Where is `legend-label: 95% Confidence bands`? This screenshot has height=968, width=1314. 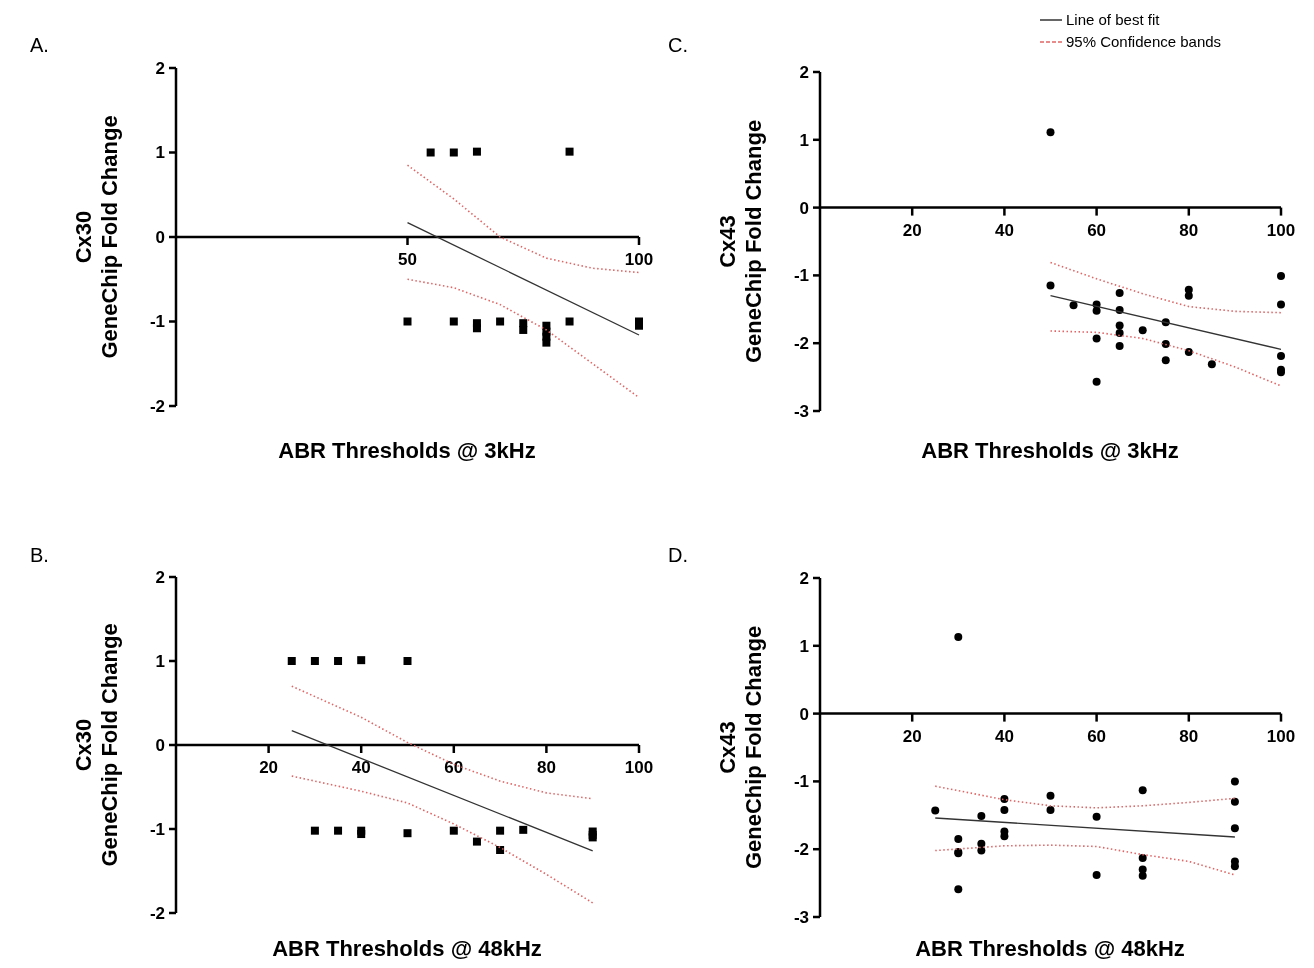 legend-label: 95% Confidence bands is located at coordinates (1144, 42).